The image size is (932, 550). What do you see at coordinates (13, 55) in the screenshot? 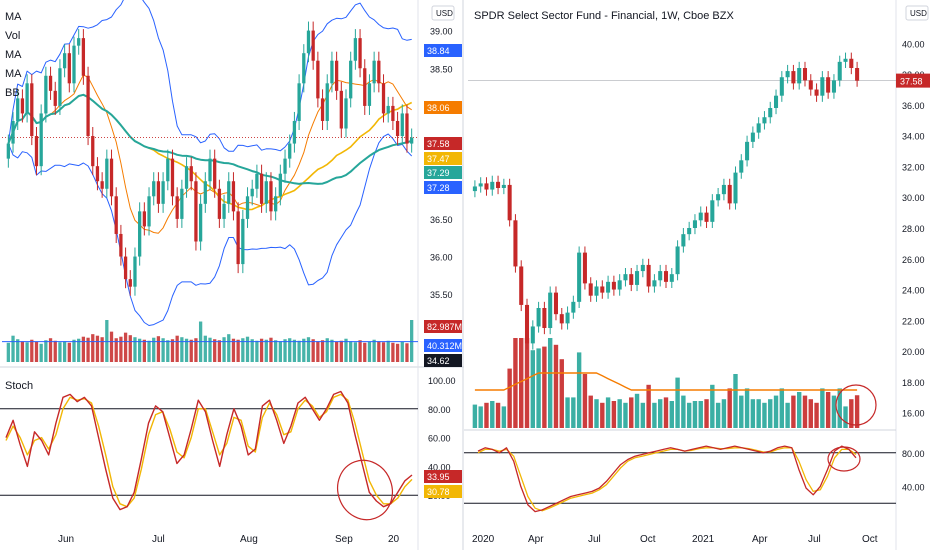
I see `legend-ma-2: MA` at bounding box center [13, 55].